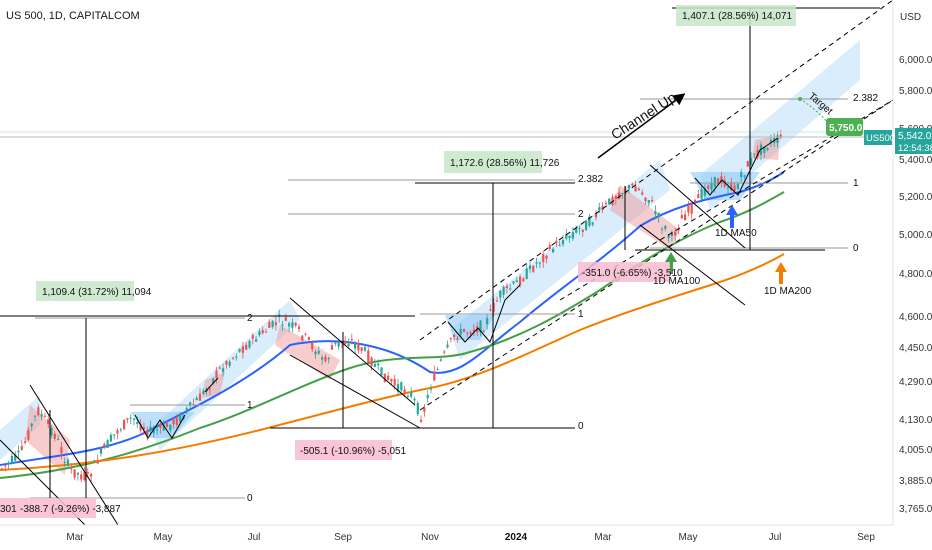 The image size is (932, 550). Describe the element at coordinates (915, 160) in the screenshot. I see `y-tick-label: 5,400.0` at that location.